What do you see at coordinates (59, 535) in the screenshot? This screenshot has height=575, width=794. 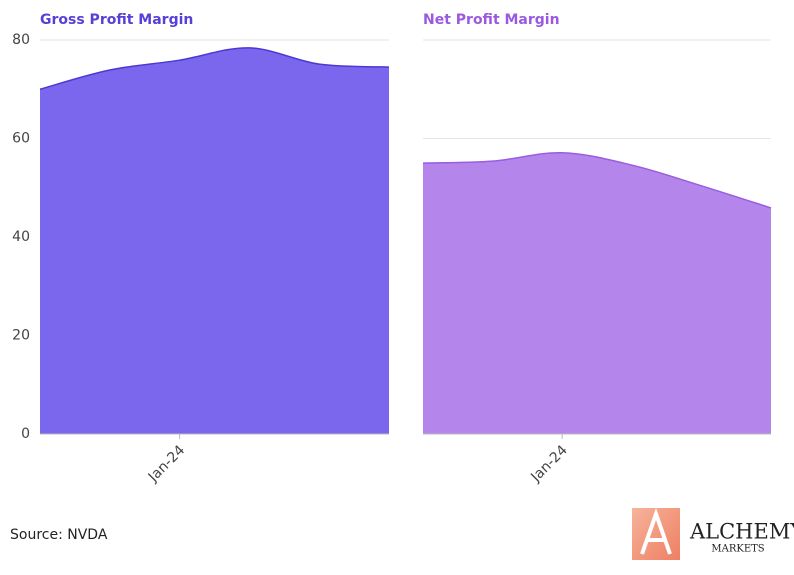 I see `source: Source: NVDA` at bounding box center [59, 535].